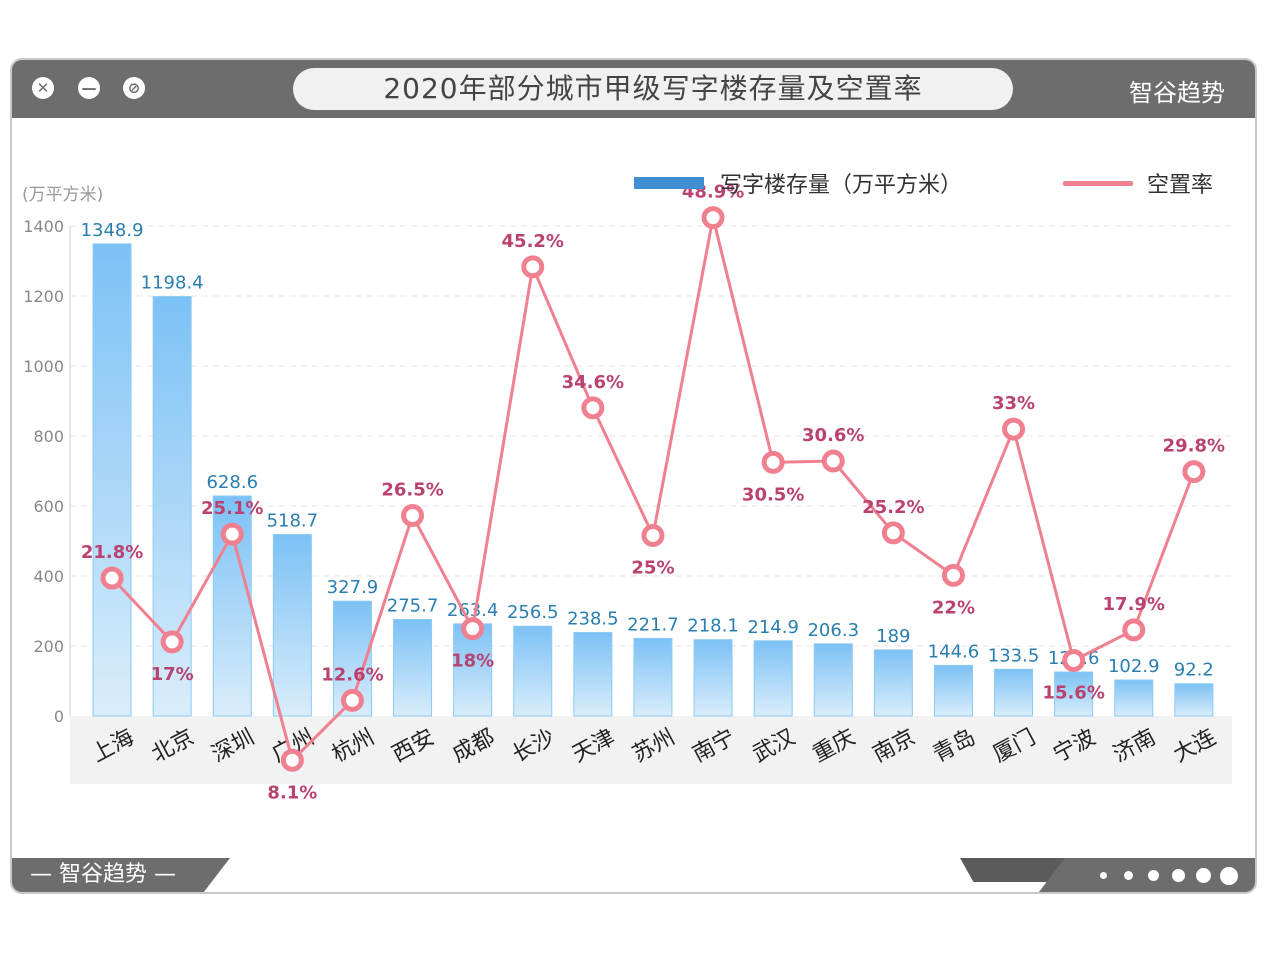 Image resolution: width=1269 pixels, height=970 pixels. What do you see at coordinates (232, 508) in the screenshot?
I see `line-value-label: 25.1%` at bounding box center [232, 508].